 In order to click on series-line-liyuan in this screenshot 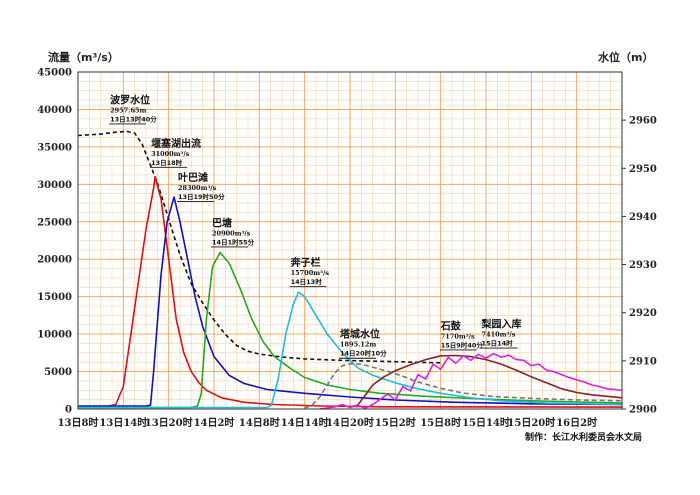, I will do `click(471, 381)`.